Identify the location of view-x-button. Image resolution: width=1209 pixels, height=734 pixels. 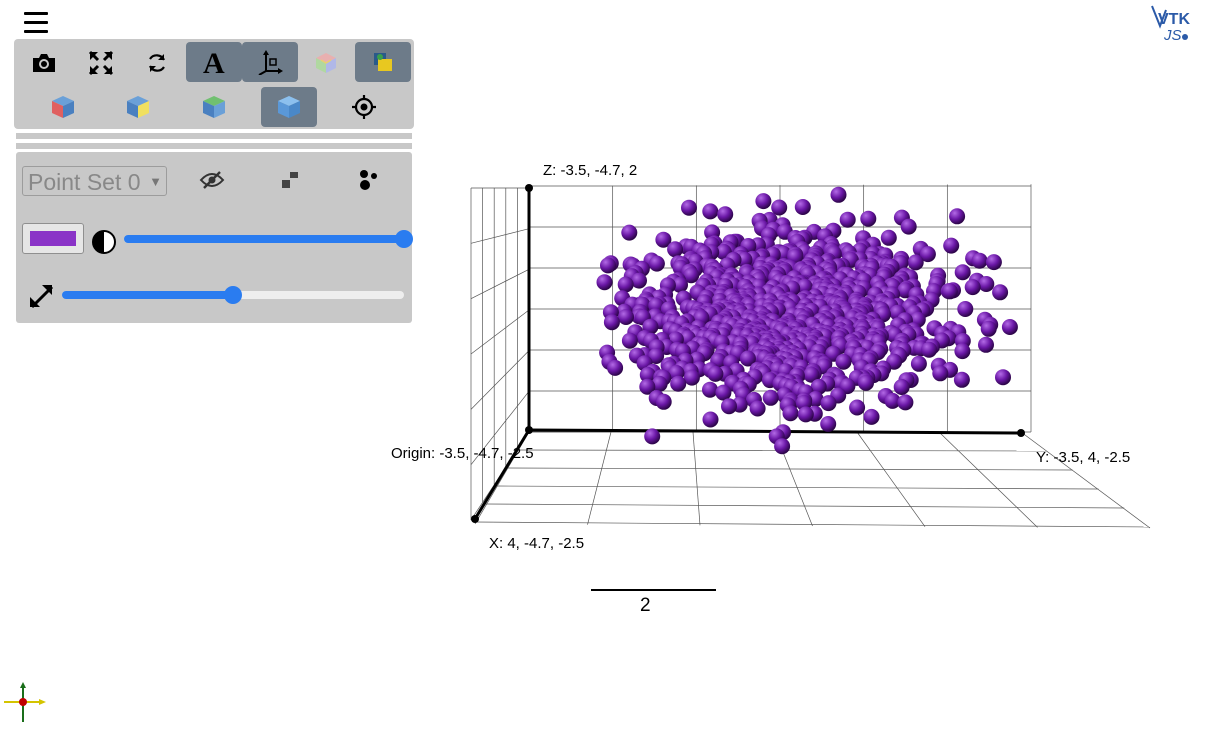
(63, 107).